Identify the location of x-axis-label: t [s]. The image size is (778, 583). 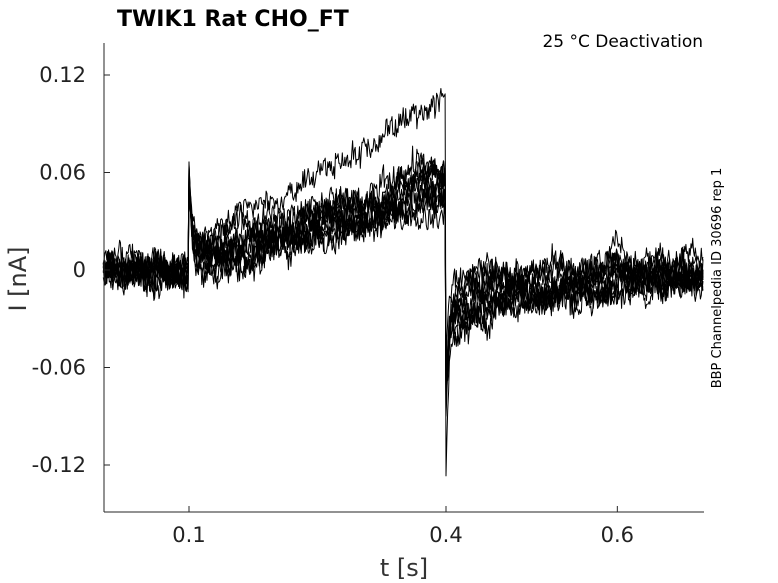
(404, 568).